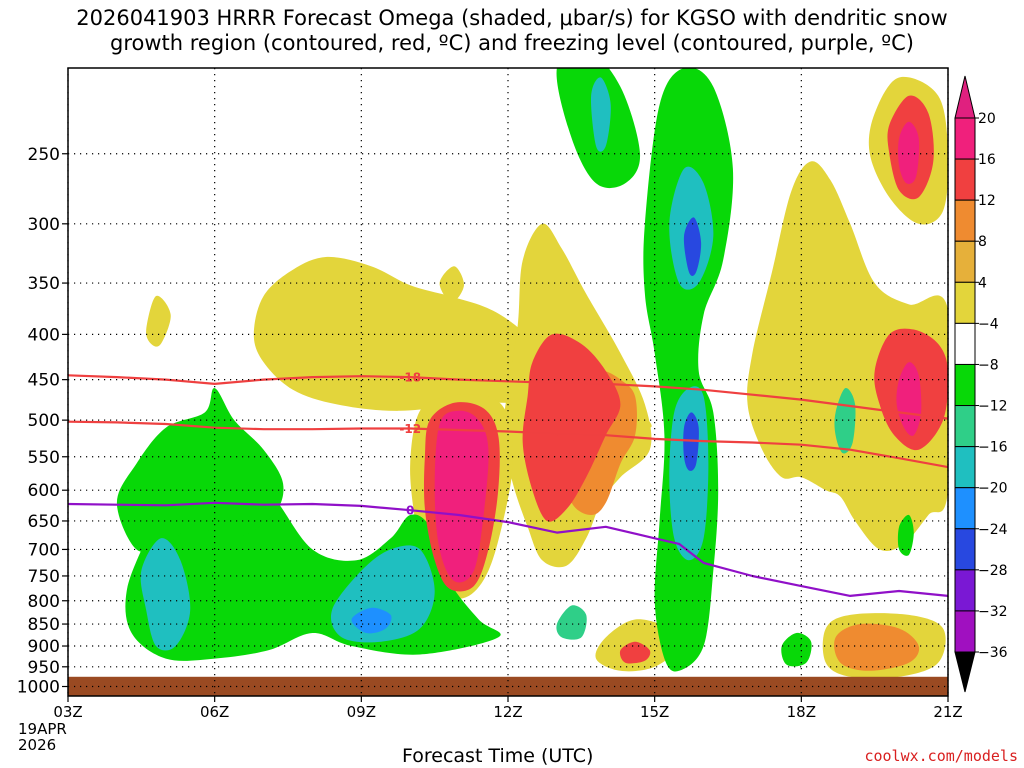 This screenshot has width=1024, height=768. I want to click on y-tick-label-250: 250, so click(44, 155).